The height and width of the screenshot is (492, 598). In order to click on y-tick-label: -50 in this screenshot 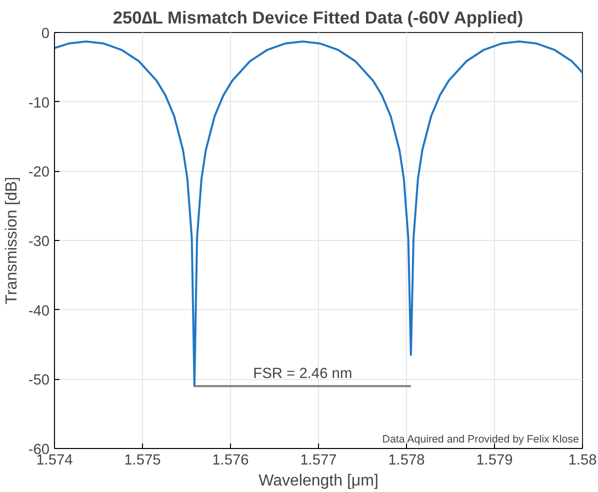, I will do `click(39, 380)`.